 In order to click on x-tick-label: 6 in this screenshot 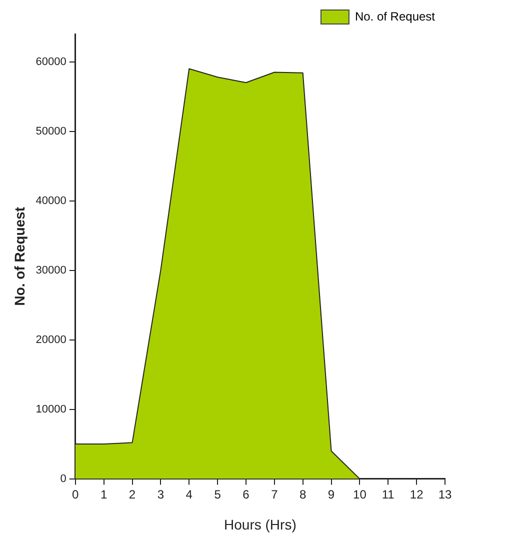, I will do `click(246, 494)`.